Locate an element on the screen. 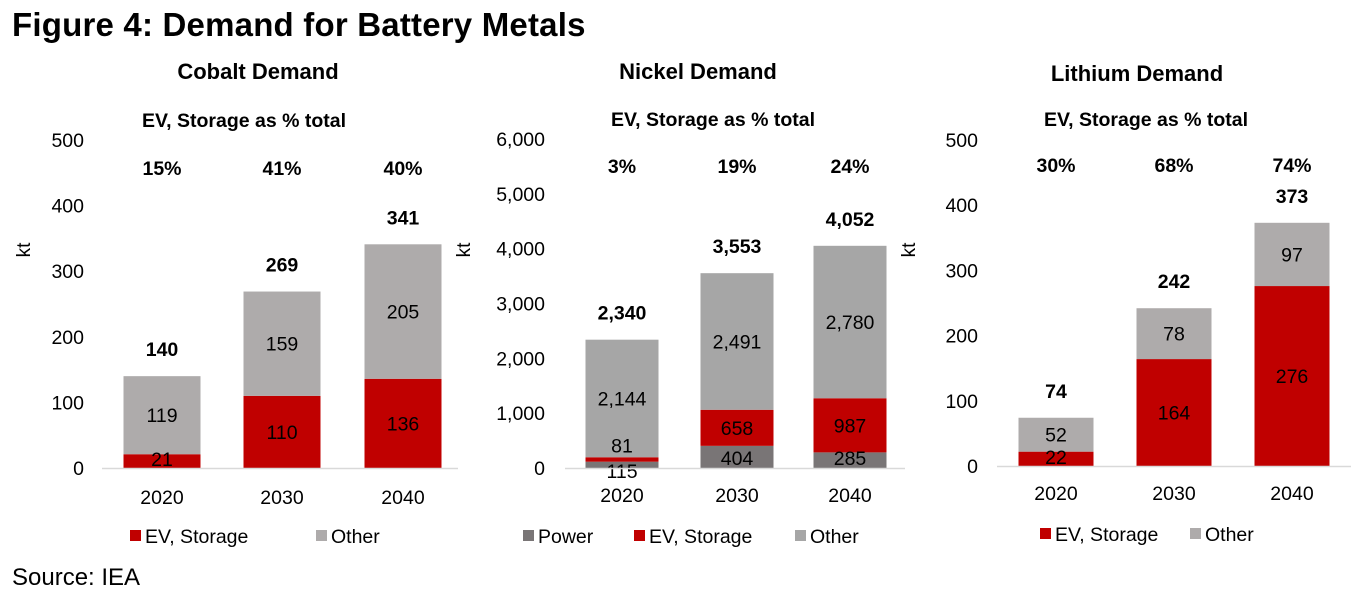 This screenshot has height=613, width=1369. lithium-legend-swatch-ev-storage is located at coordinates (1045, 533).